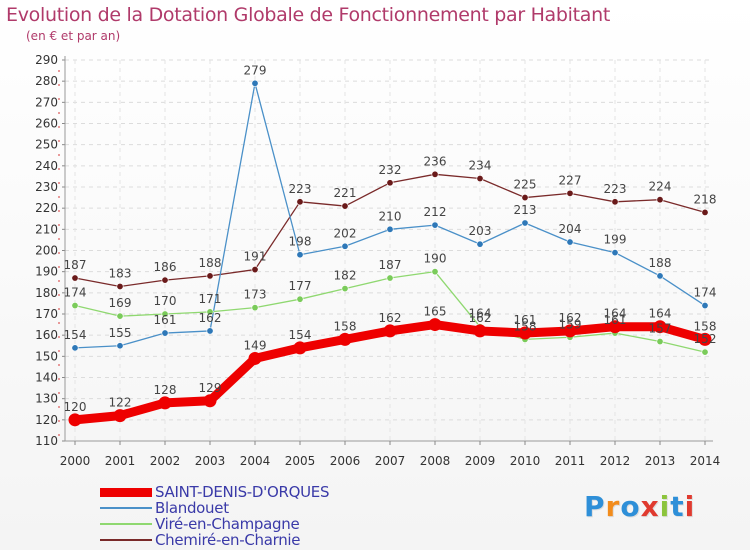 The height and width of the screenshot is (550, 750). I want to click on legend-item: Viré-en-Champagne, so click(213, 524).